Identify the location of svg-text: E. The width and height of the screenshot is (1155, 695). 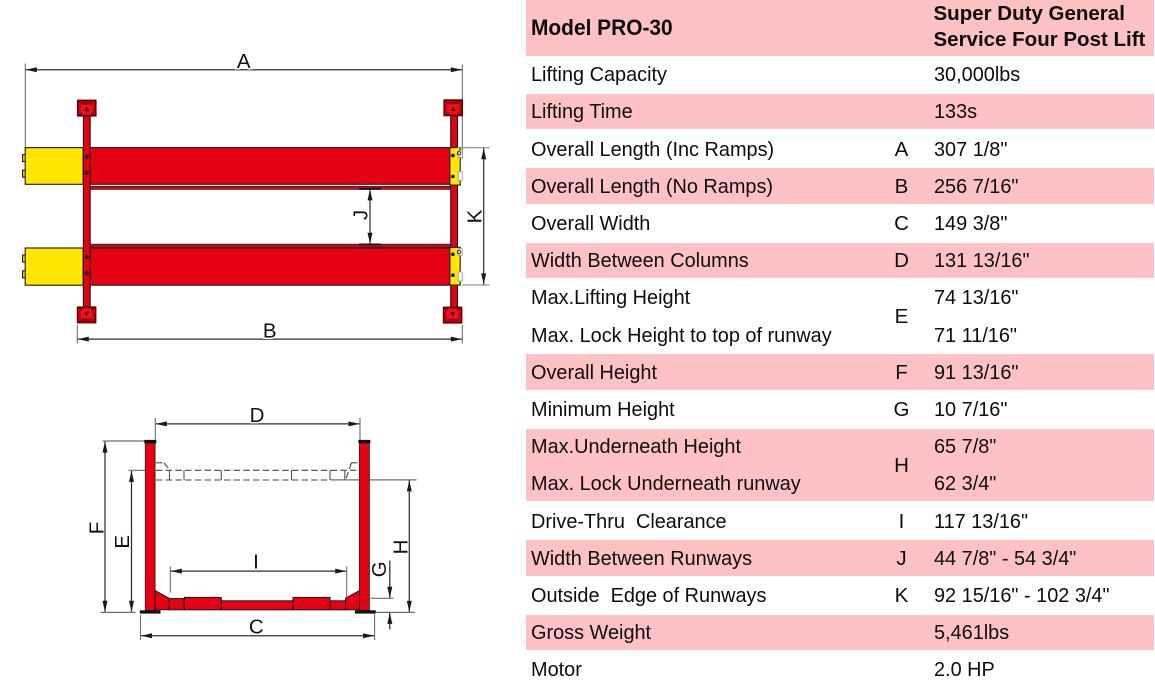
(122, 542).